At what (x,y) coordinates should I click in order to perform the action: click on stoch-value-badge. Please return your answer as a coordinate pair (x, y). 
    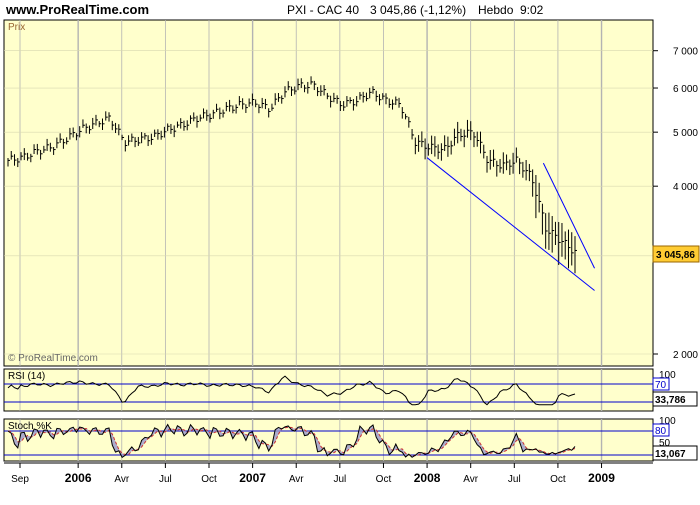
    Looking at the image, I should click on (675, 453).